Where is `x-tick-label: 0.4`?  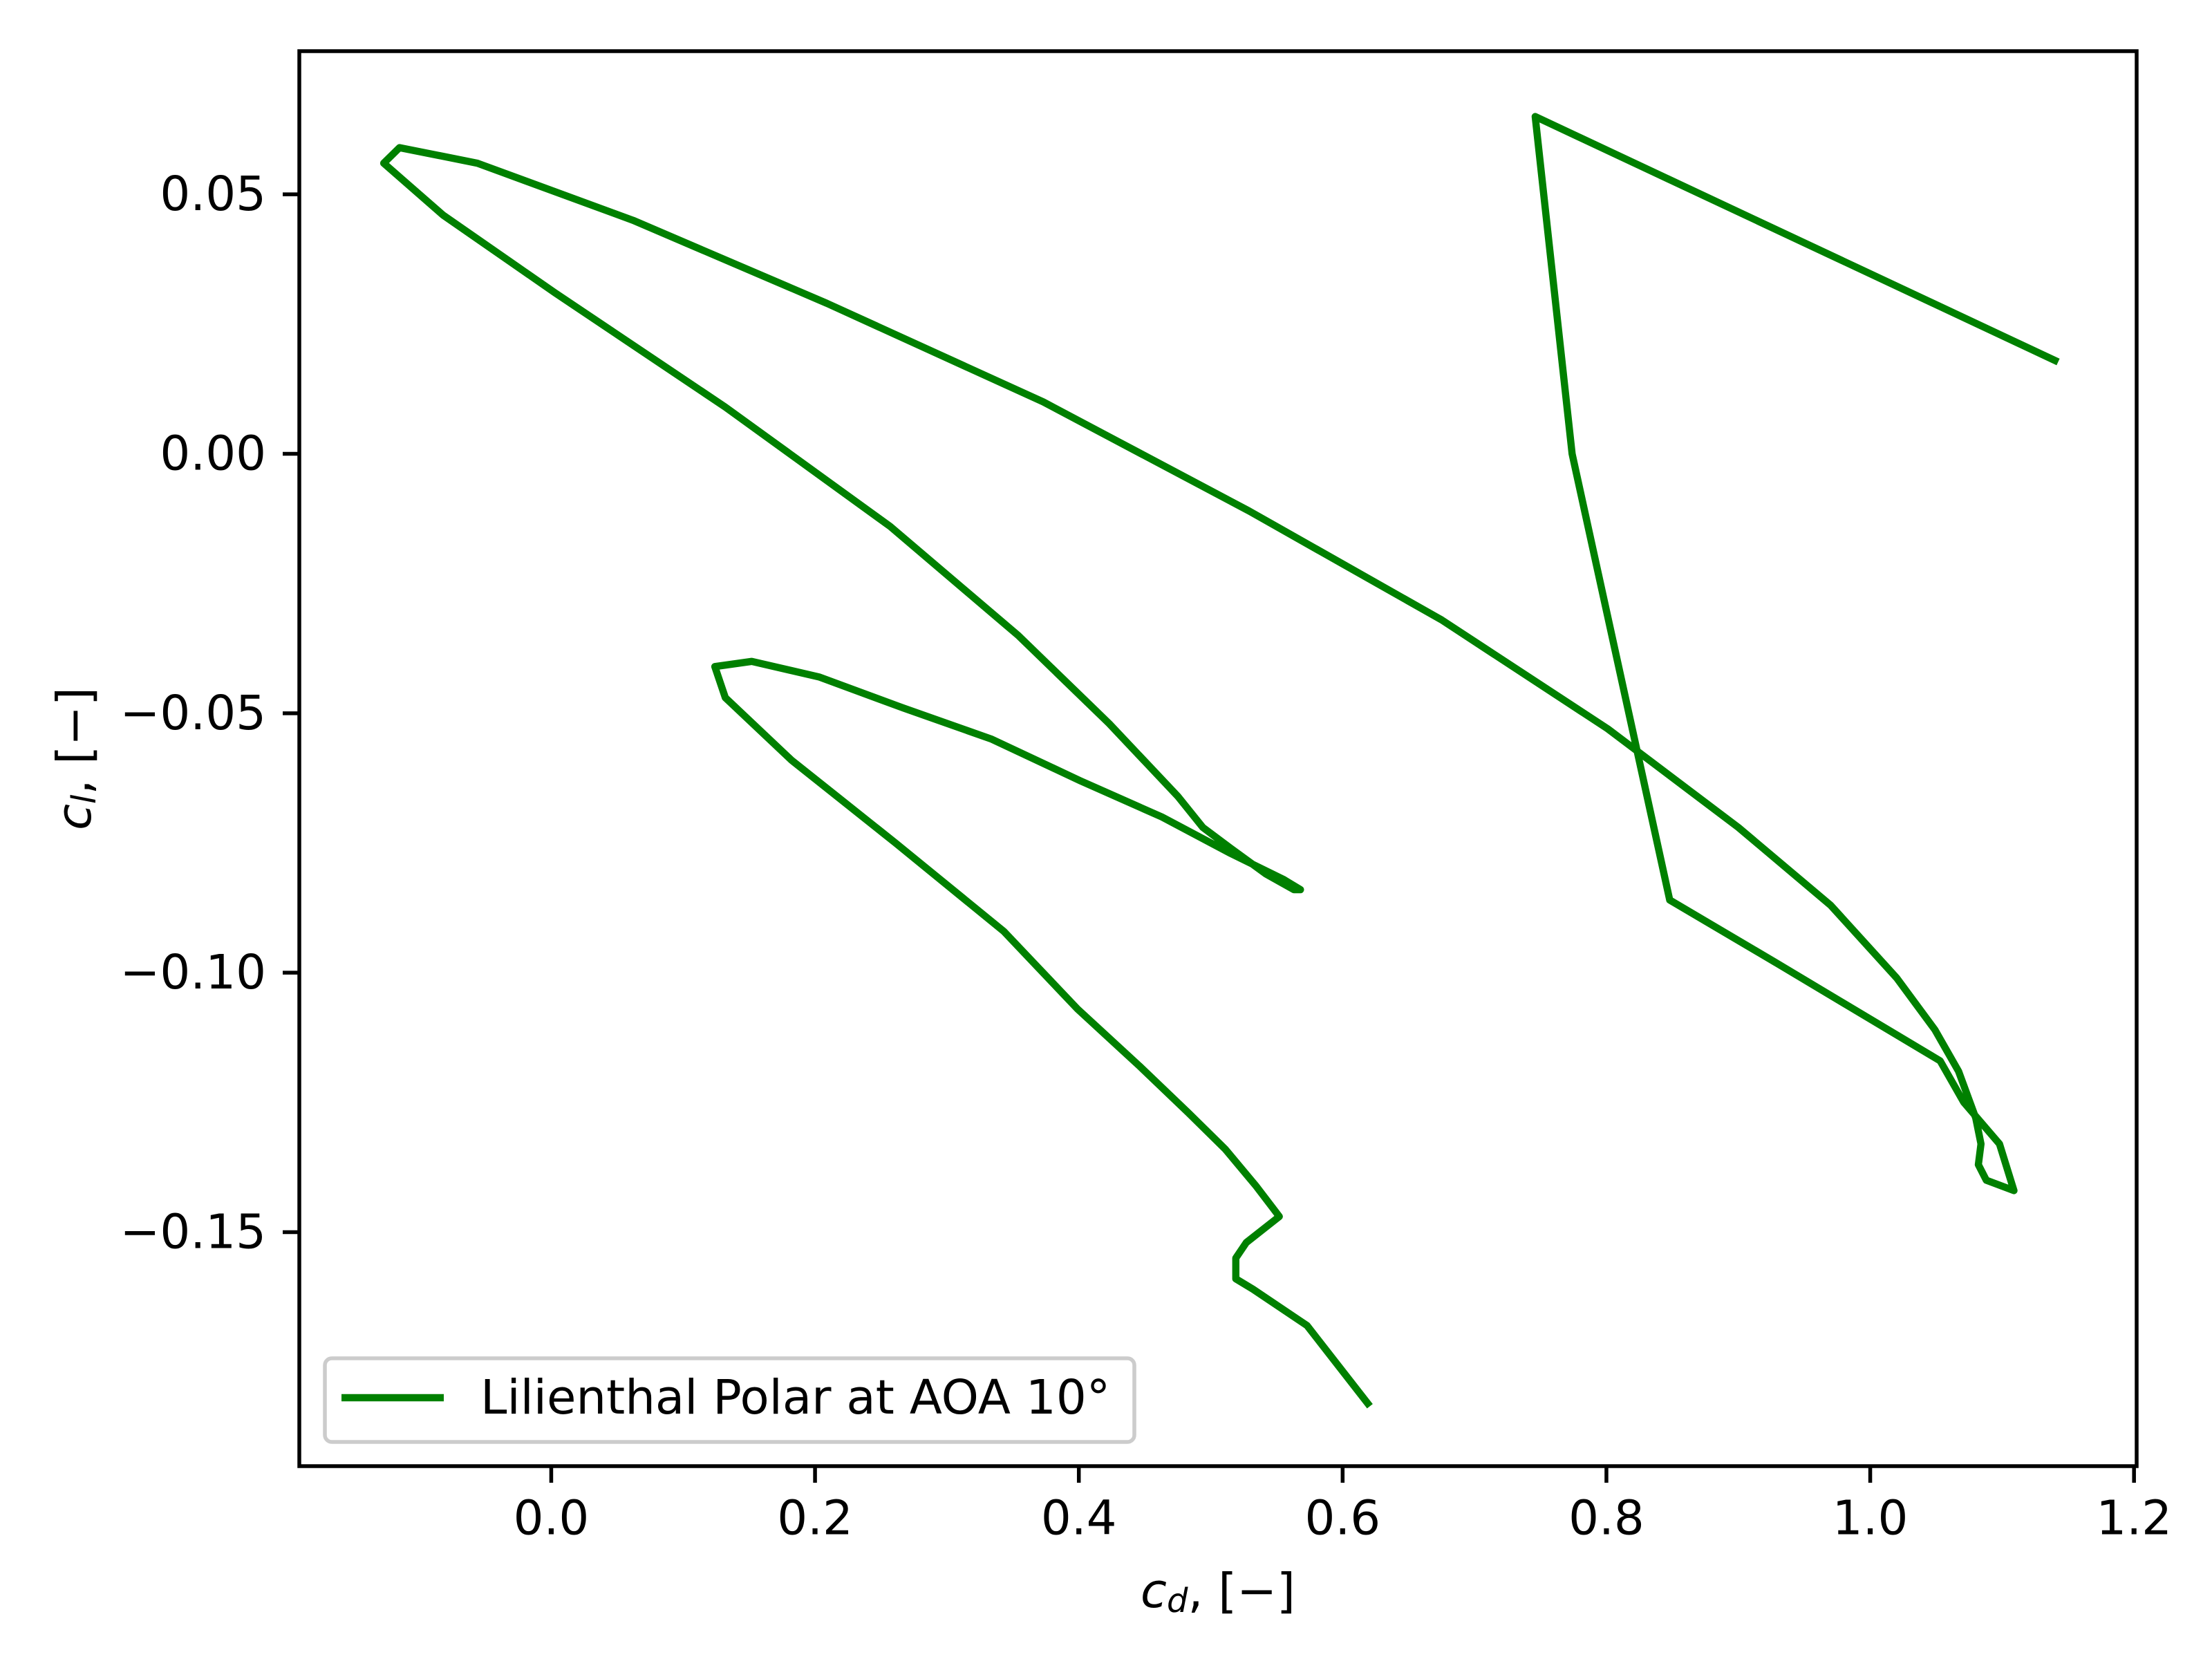 x-tick-label: 0.4 is located at coordinates (1079, 1518).